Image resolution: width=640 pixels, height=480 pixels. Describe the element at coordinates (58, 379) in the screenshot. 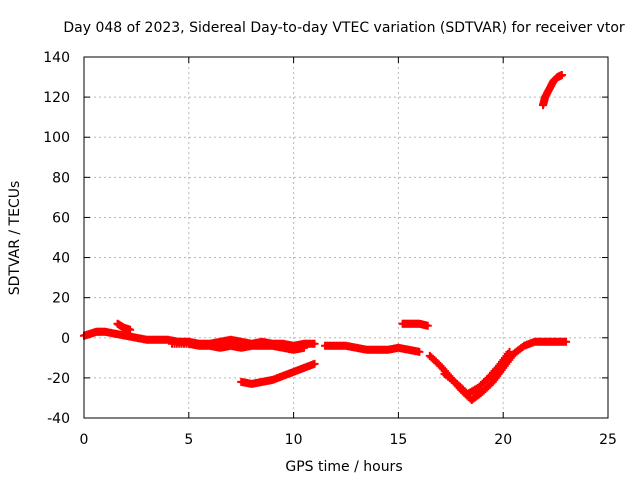

I see `y-tick-label: -20` at that location.